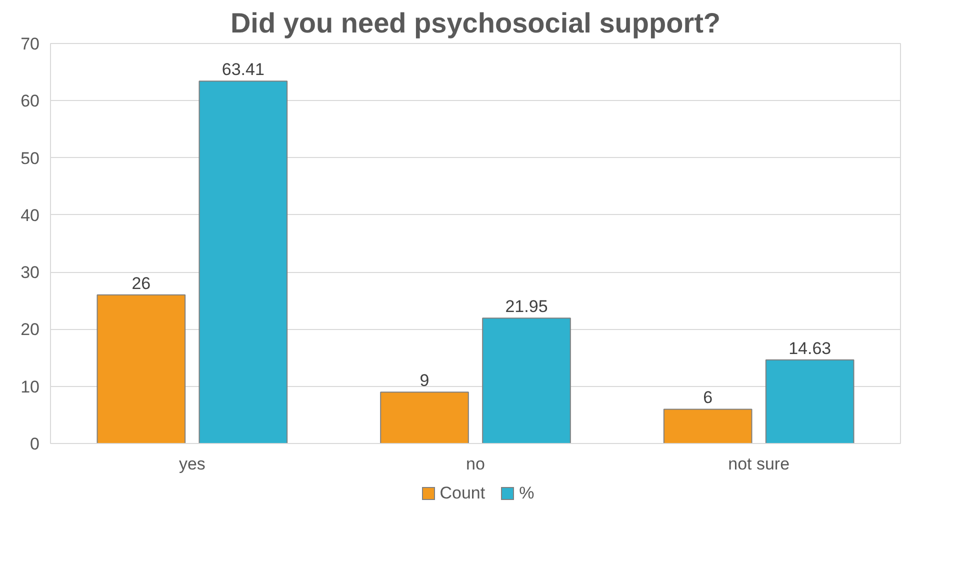 Image resolution: width=956 pixels, height=578 pixels. What do you see at coordinates (30, 101) in the screenshot?
I see `y-tick-label: 60` at bounding box center [30, 101].